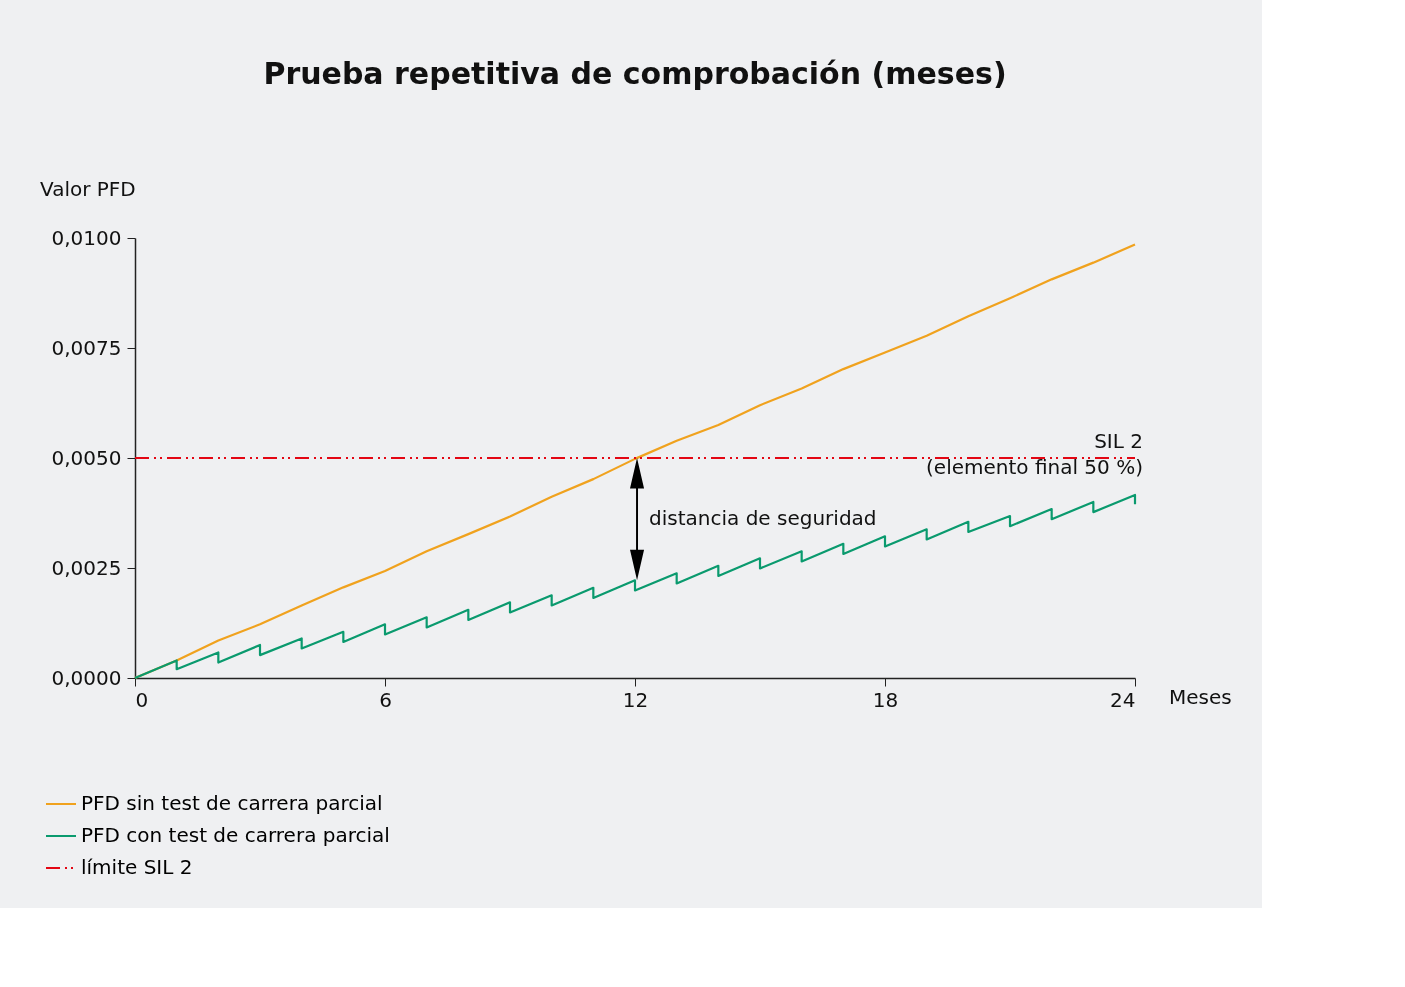 The height and width of the screenshot is (987, 1405). Describe the element at coordinates (86, 237) in the screenshot. I see `y-tick-label: 0,0100` at that location.